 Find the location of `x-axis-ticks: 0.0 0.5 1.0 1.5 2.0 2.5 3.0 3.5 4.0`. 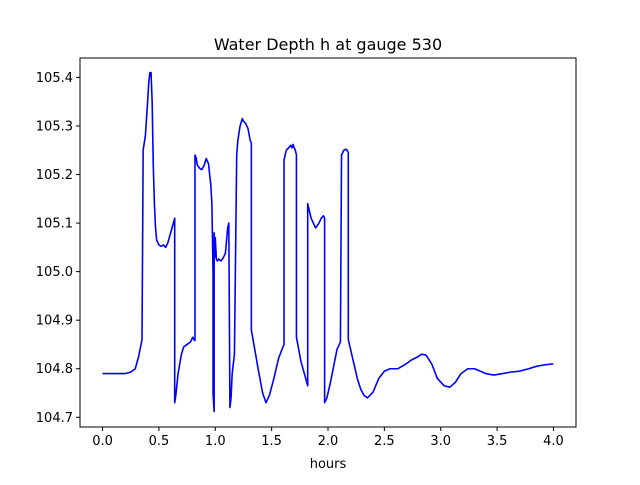

x-axis-ticks: 0.0 0.5 1.0 1.5 2.0 2.5 3.0 3.5 4.0 is located at coordinates (328, 438).